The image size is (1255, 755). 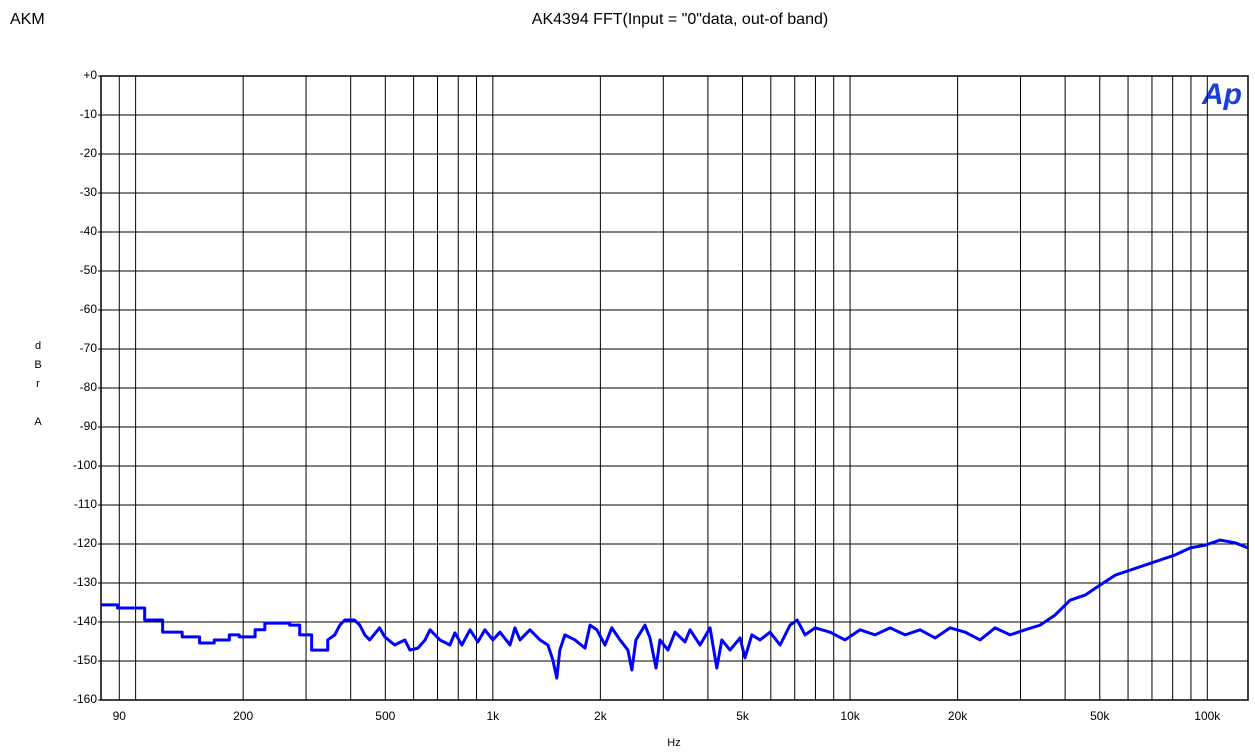 What do you see at coordinates (27, 19) in the screenshot?
I see `corner-label: AKM` at bounding box center [27, 19].